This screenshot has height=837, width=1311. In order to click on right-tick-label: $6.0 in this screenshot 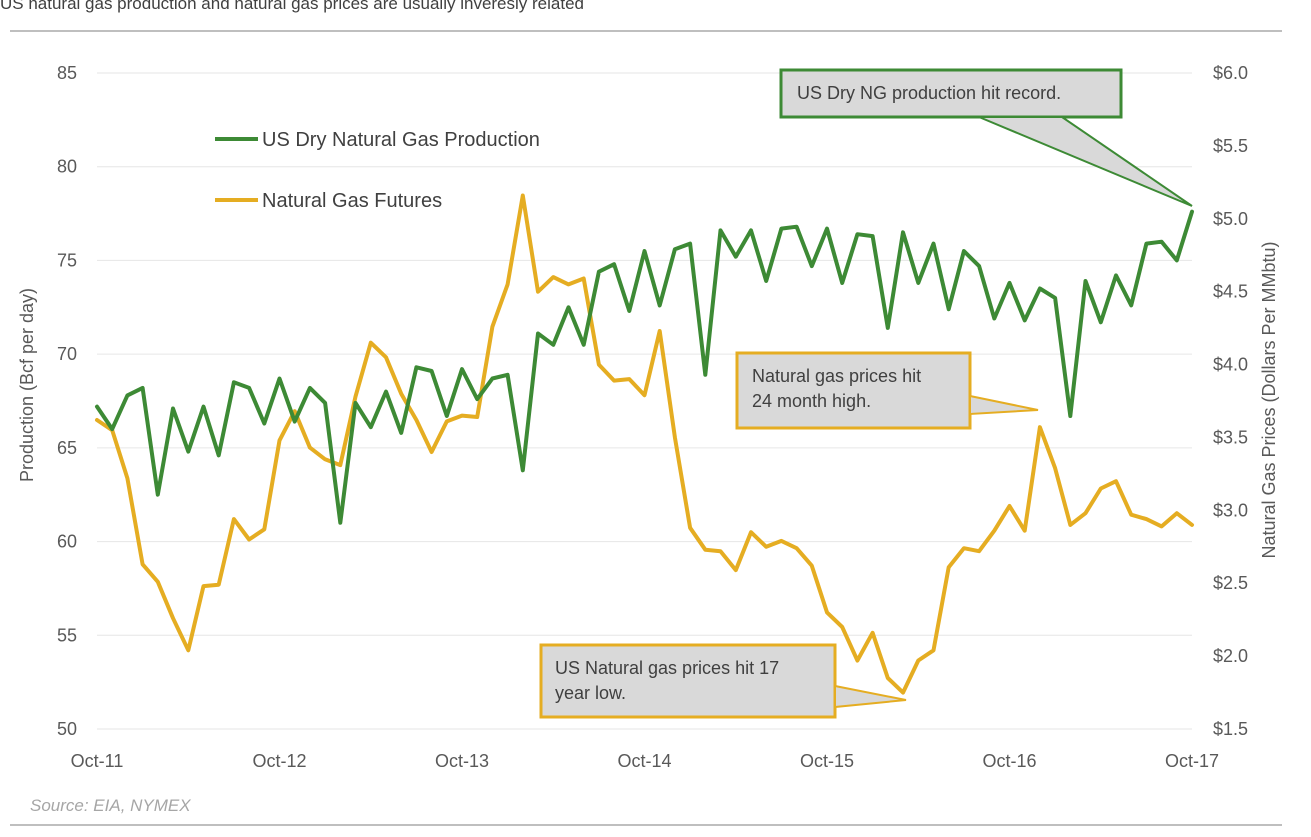, I will do `click(1230, 73)`.